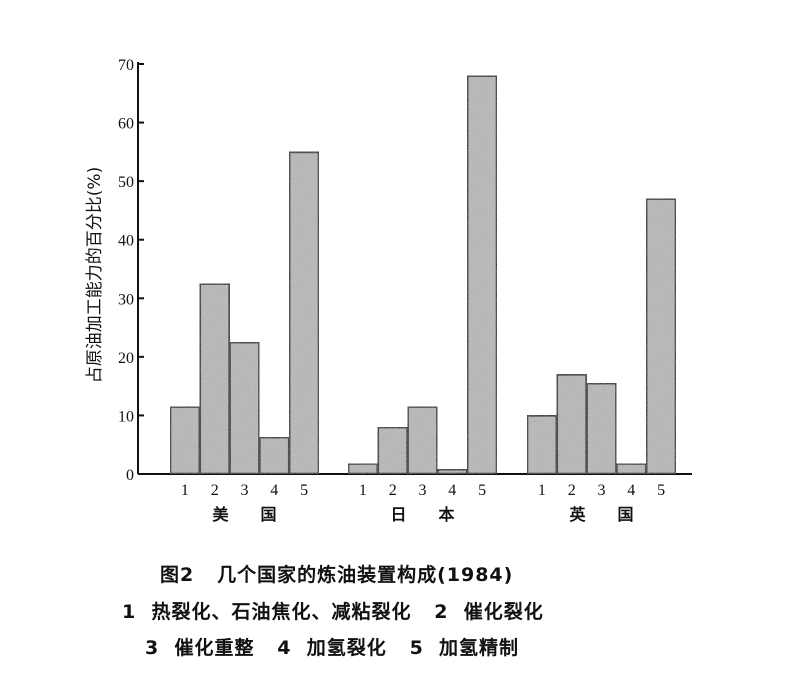 This screenshot has width=800, height=700. I want to click on y-tick-label: 10, so click(126, 416).